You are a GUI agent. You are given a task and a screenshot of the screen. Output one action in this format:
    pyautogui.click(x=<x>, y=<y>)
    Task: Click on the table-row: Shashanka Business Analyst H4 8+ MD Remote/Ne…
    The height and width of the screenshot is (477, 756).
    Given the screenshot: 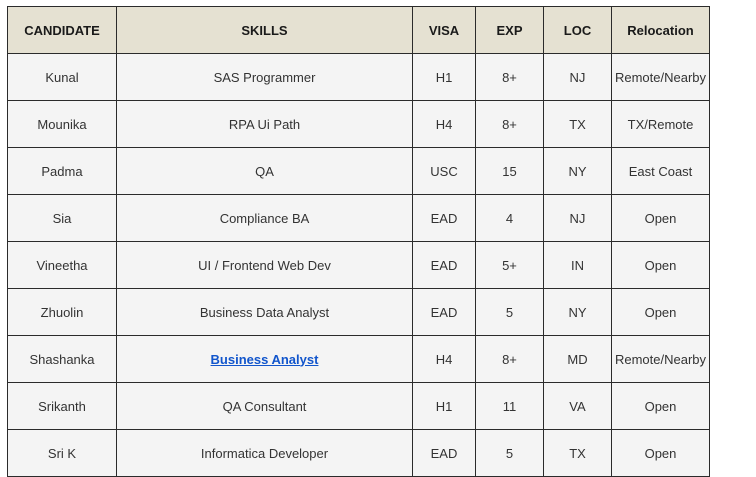 What is the action you would take?
    pyautogui.click(x=358, y=359)
    